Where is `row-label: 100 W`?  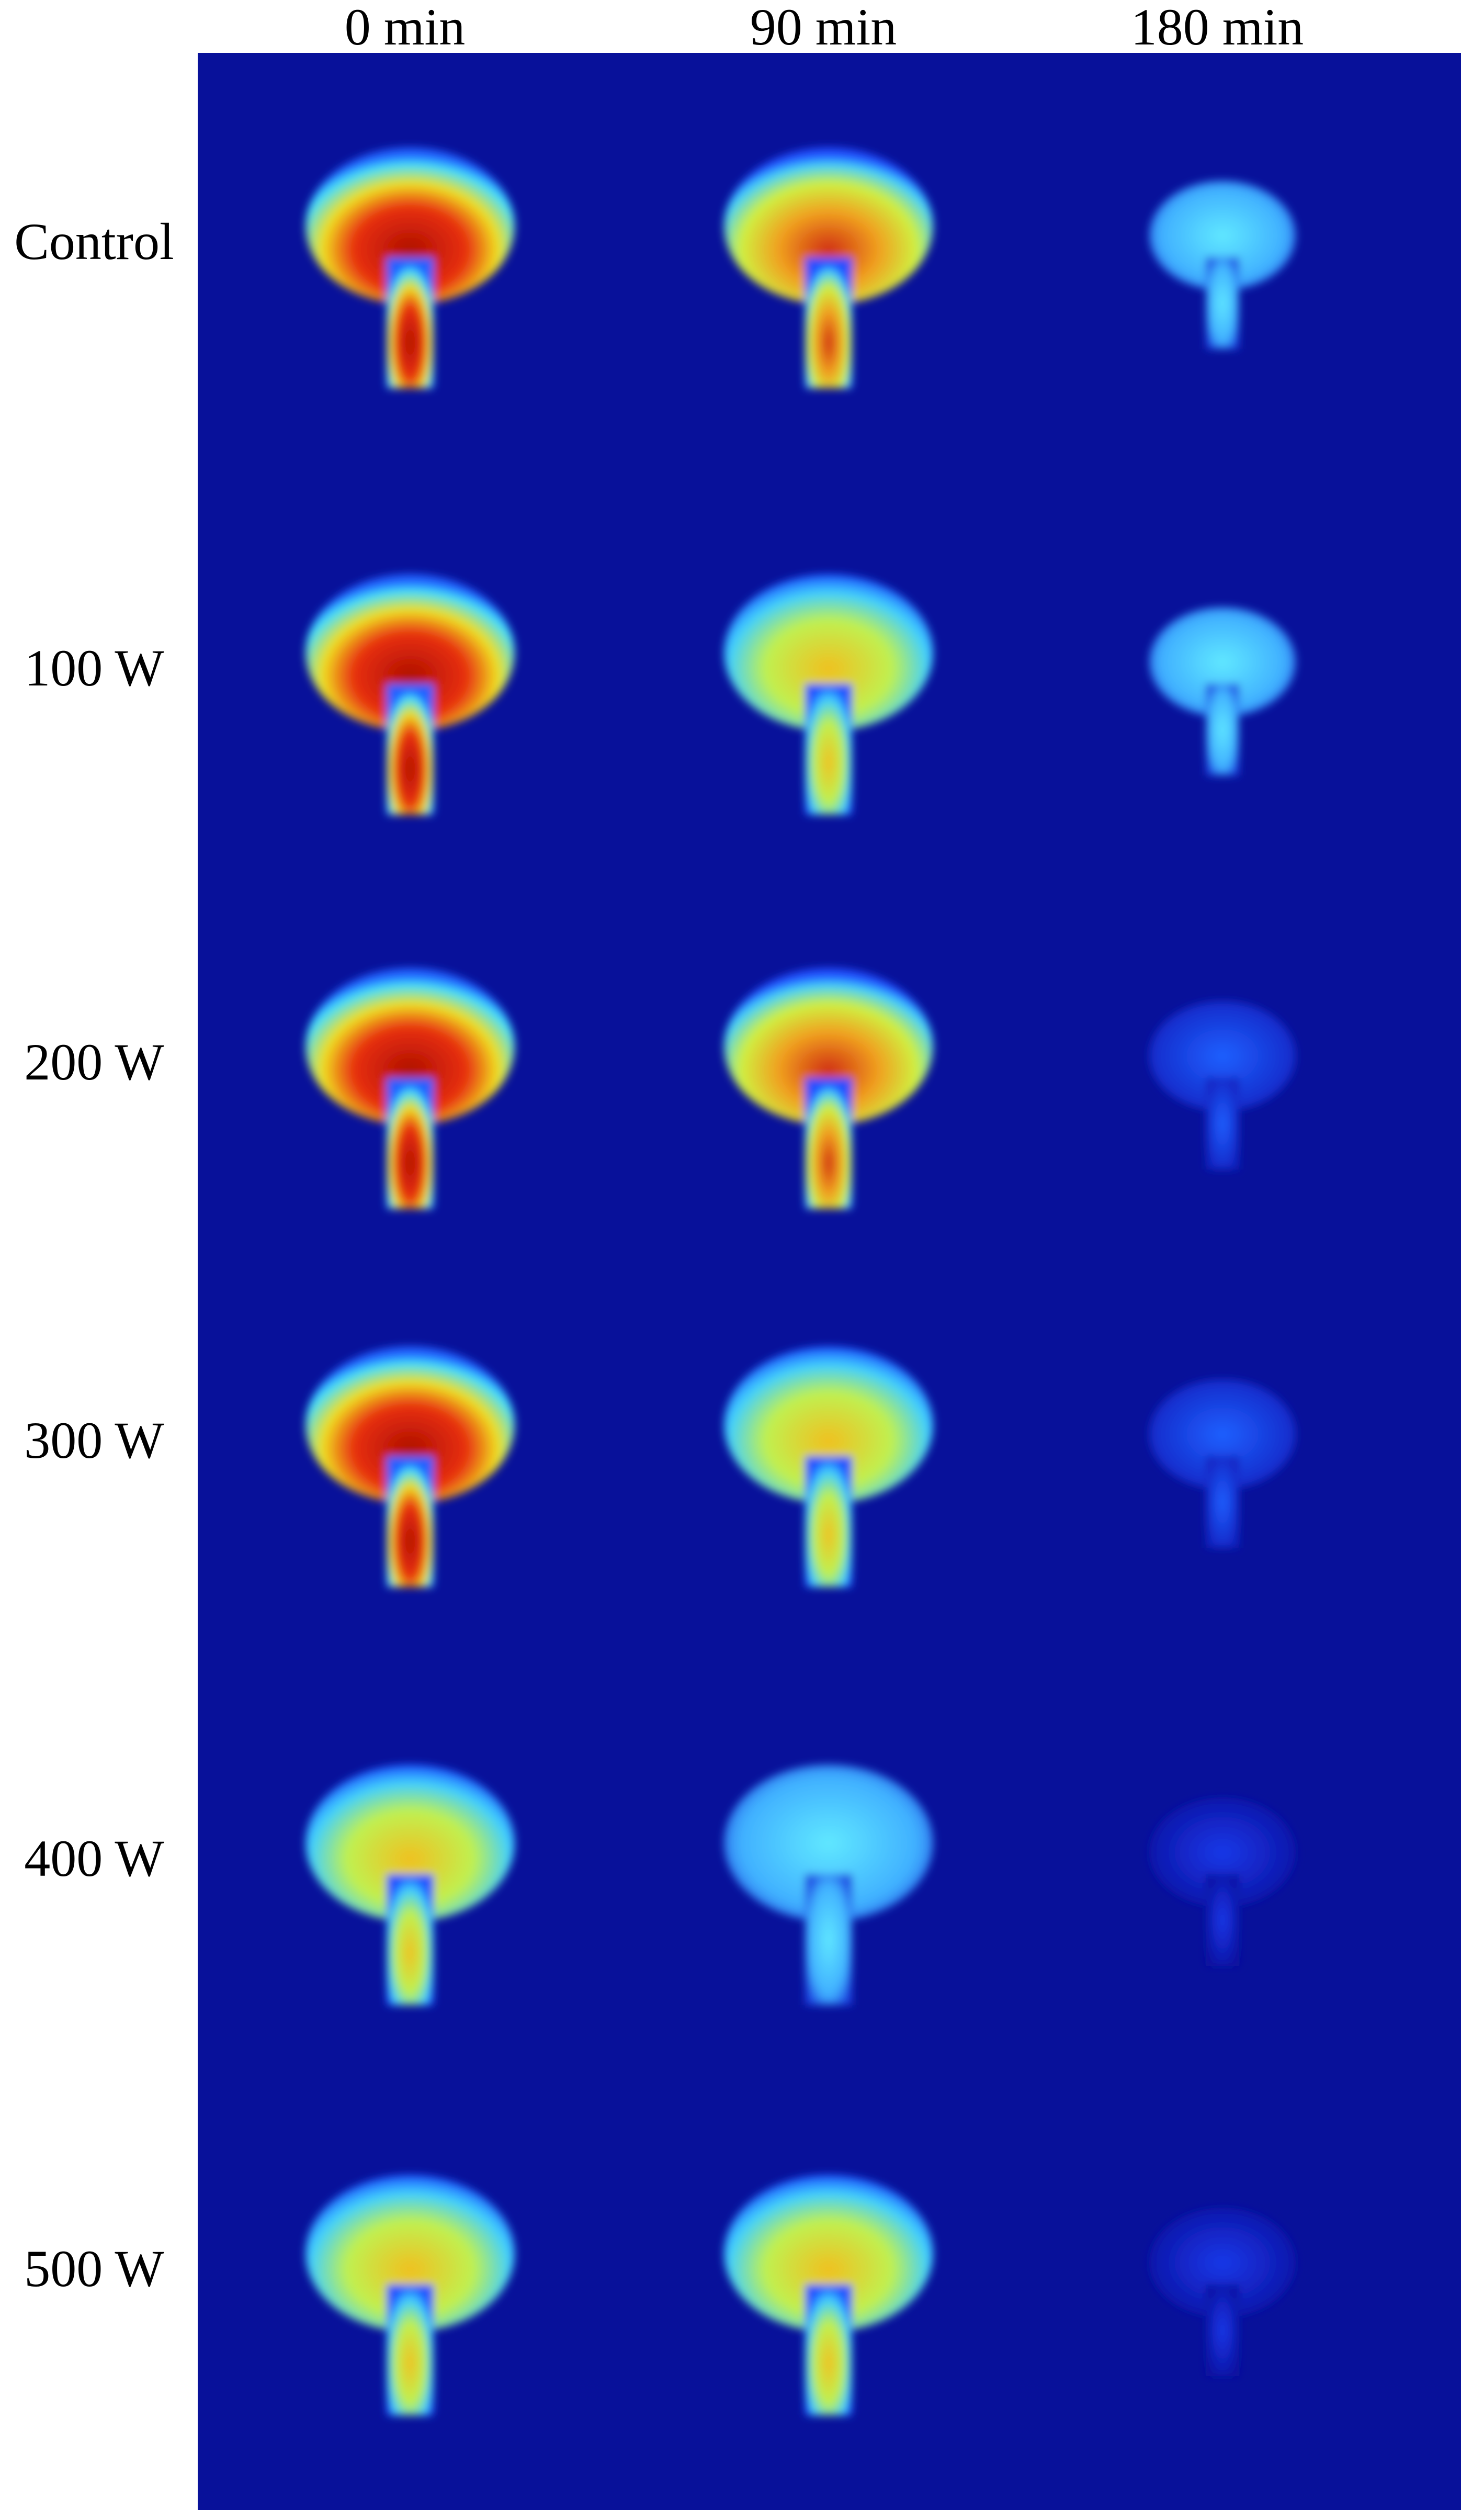
row-label: 100 W is located at coordinates (94, 668).